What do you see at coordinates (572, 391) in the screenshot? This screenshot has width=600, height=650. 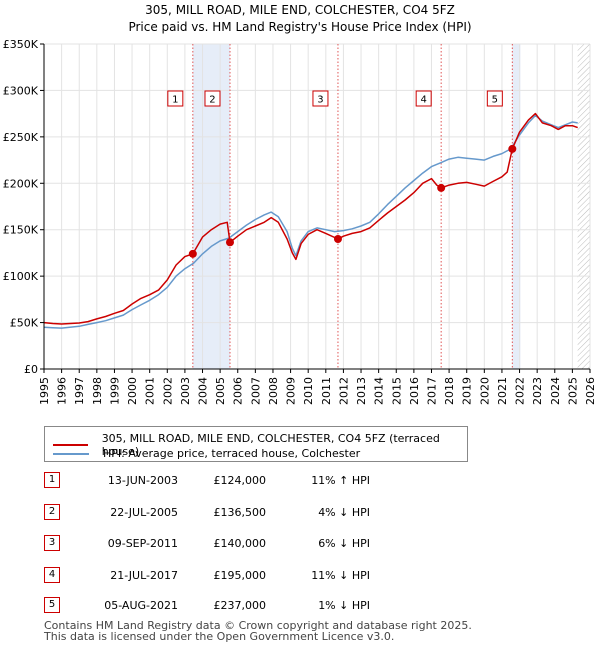 I see `x-tick-label: 2025` at bounding box center [572, 391].